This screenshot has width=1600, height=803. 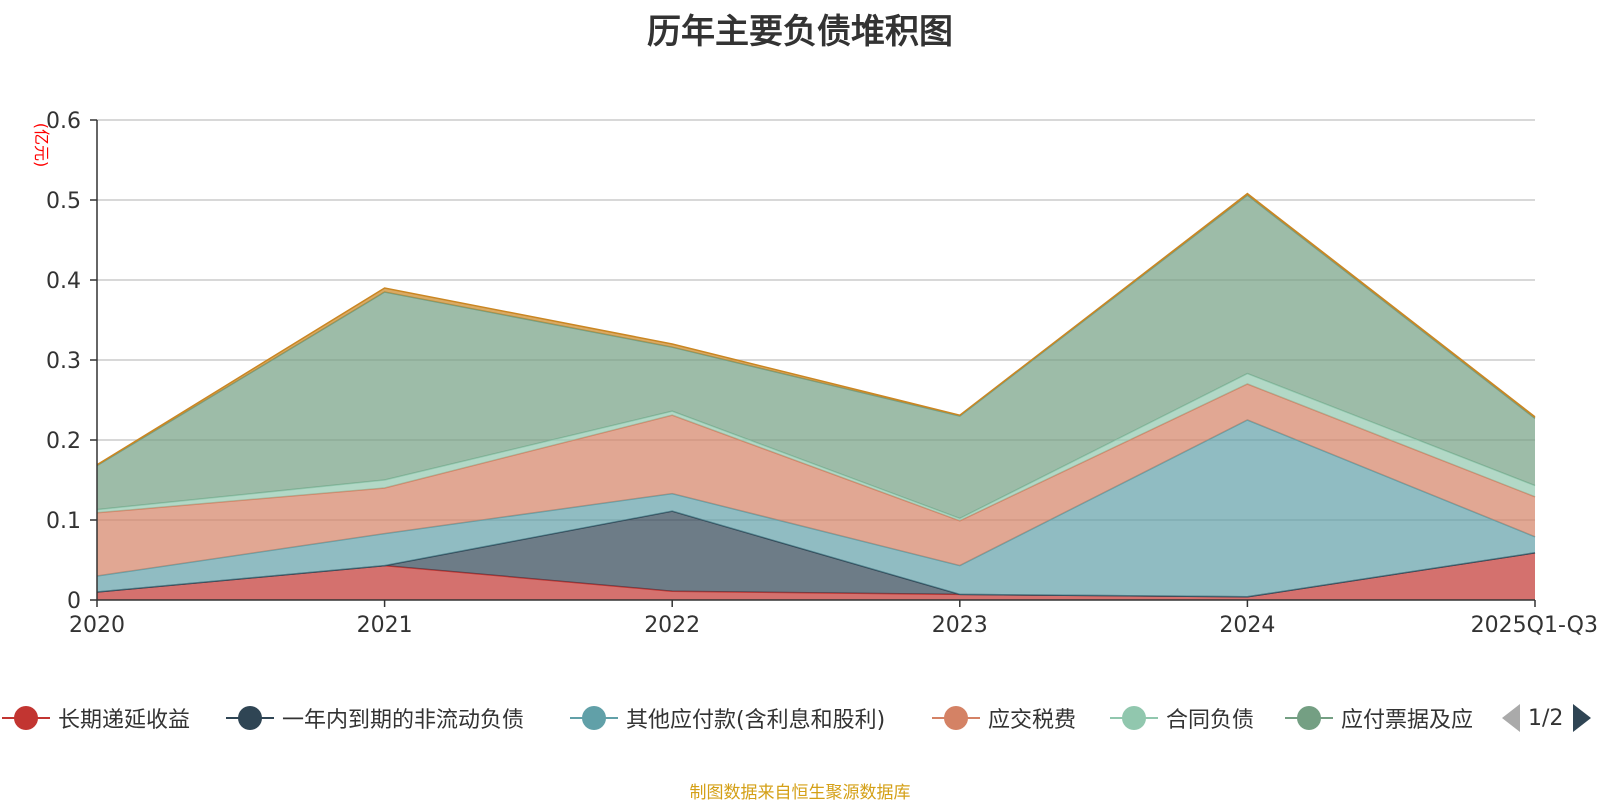 I want to click on legend-next-page-icon, so click(x=1582, y=718).